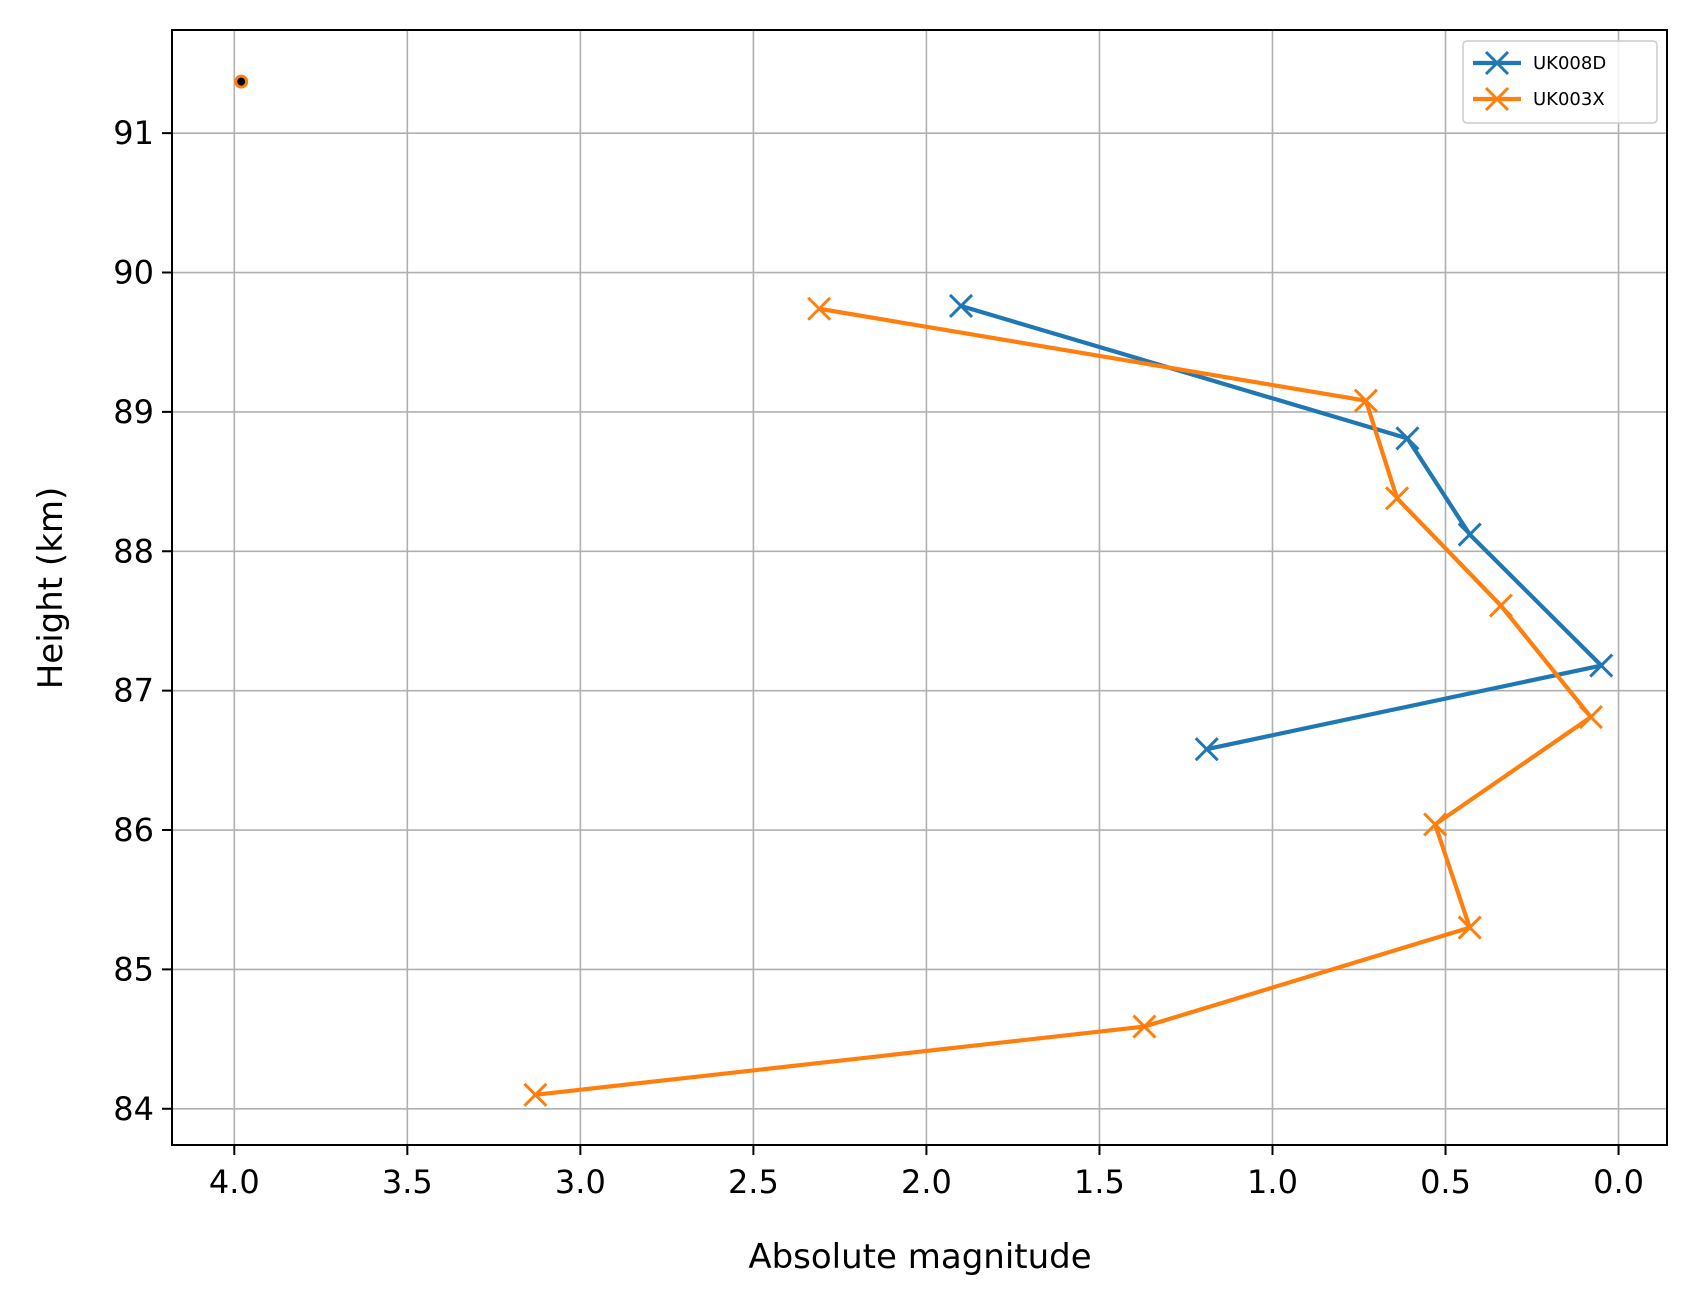 This screenshot has width=1689, height=1298. Describe the element at coordinates (753, 1182) in the screenshot. I see `x-tick-label: 2.5` at that location.